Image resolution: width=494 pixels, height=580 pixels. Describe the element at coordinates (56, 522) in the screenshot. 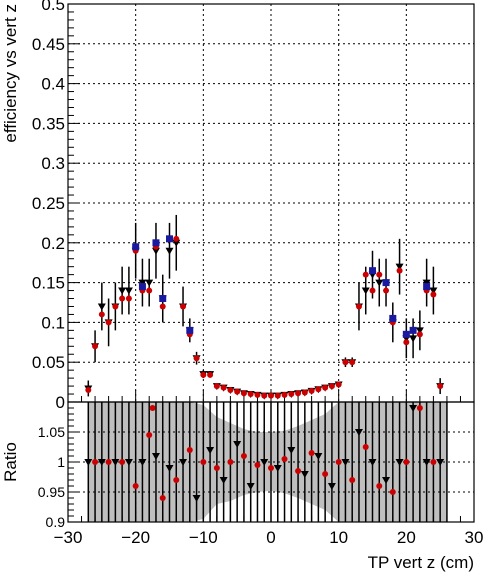

I see `ratio-y-tick-label: 0.9` at that location.